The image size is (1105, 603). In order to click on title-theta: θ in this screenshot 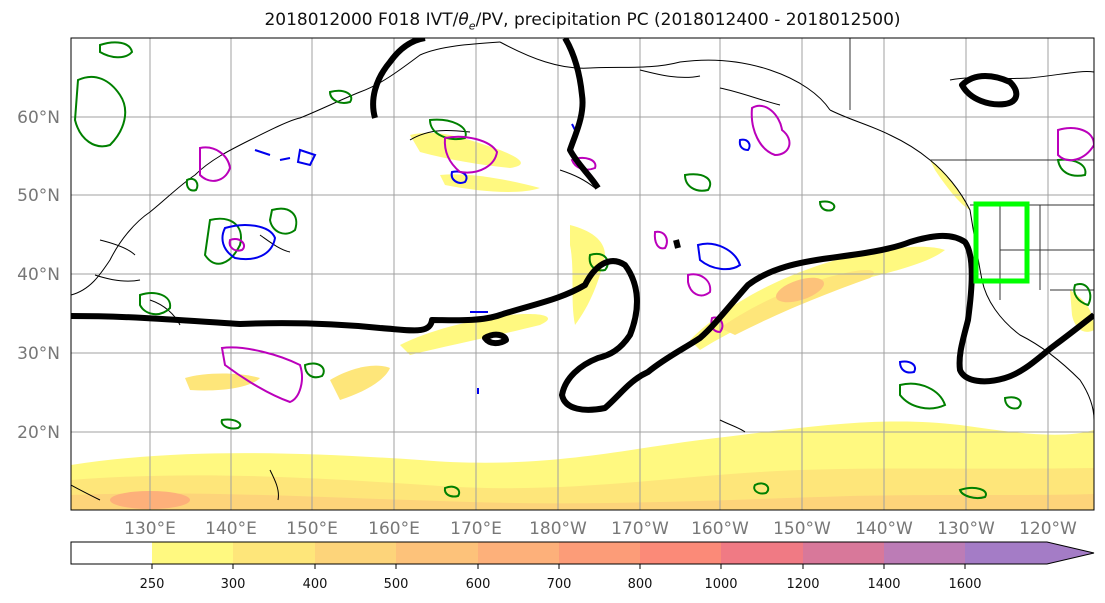, I will do `click(463, 20)`.